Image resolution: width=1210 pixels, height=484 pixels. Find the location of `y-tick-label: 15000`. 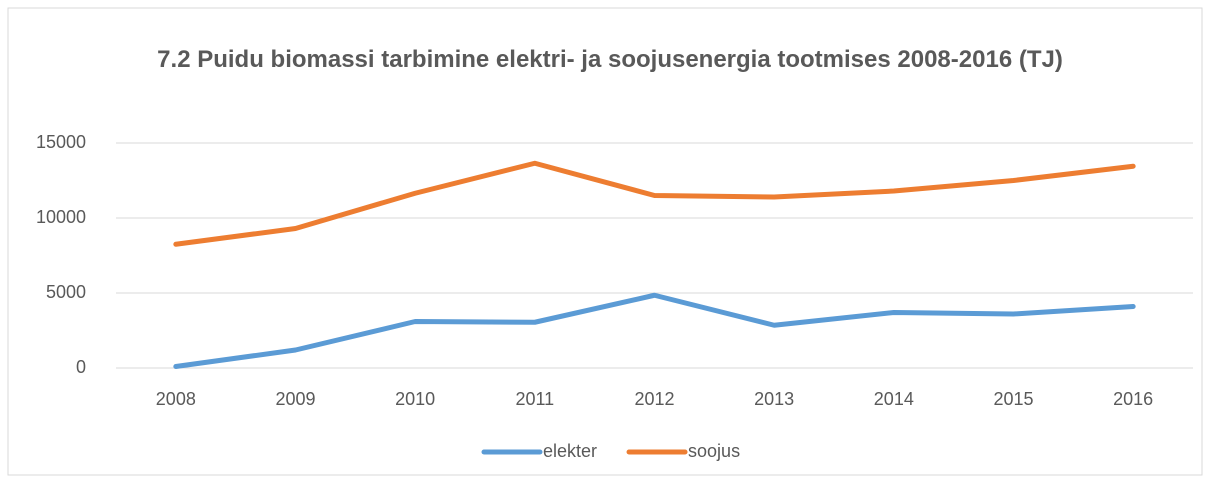

y-tick-label: 15000 is located at coordinates (61, 142).